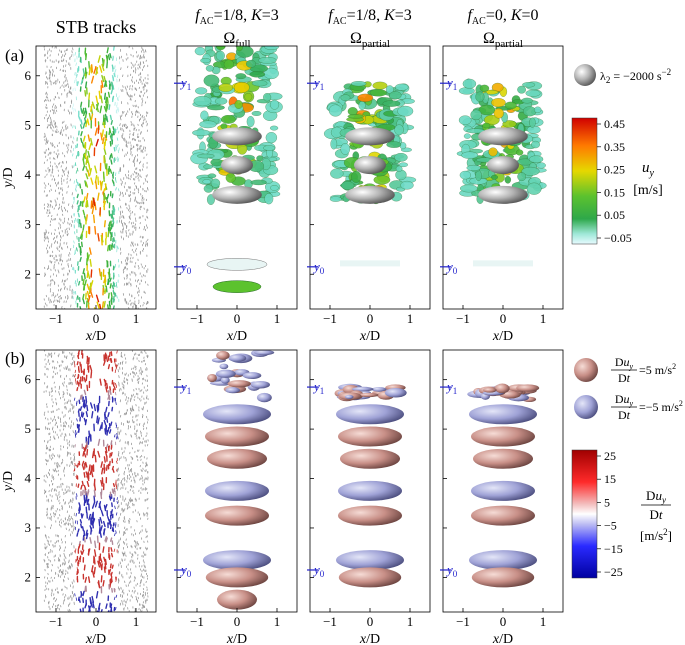 This screenshot has width=685, height=645. I want to click on x-tick-label: −1, so click(56, 621).